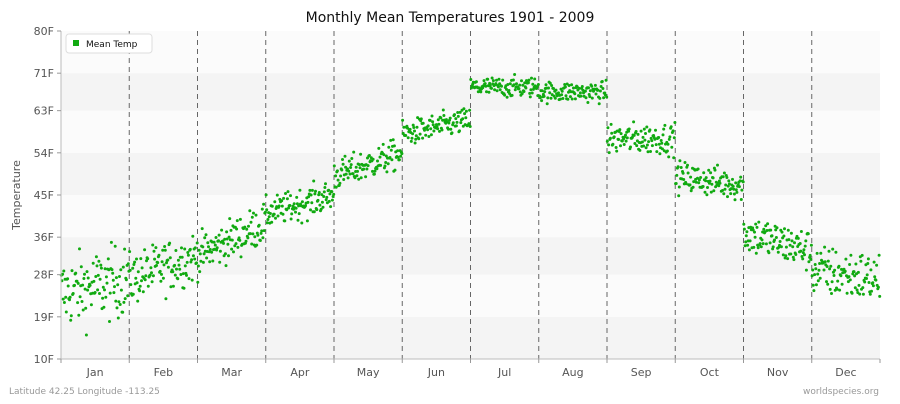  Describe the element at coordinates (163, 372) in the screenshot. I see `x-tick-label: Feb` at that location.